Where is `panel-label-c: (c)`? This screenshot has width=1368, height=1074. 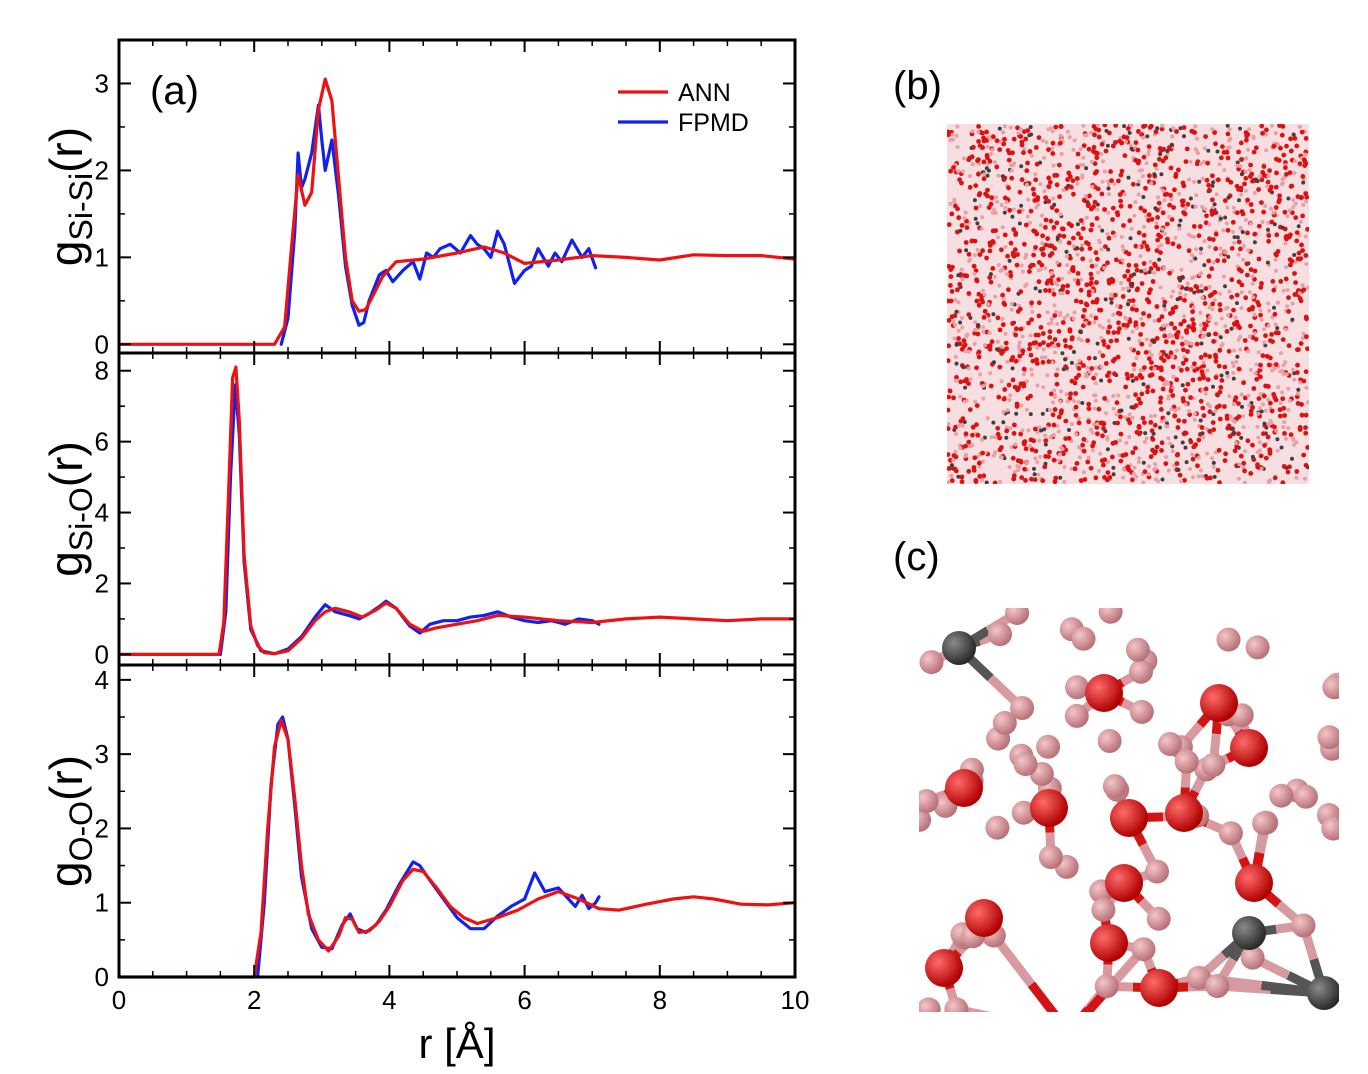
panel-label-c: (c) is located at coordinates (916, 557).